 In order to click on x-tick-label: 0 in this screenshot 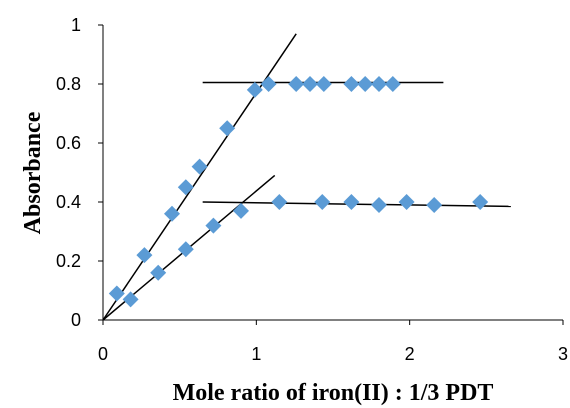, I will do `click(103, 354)`.